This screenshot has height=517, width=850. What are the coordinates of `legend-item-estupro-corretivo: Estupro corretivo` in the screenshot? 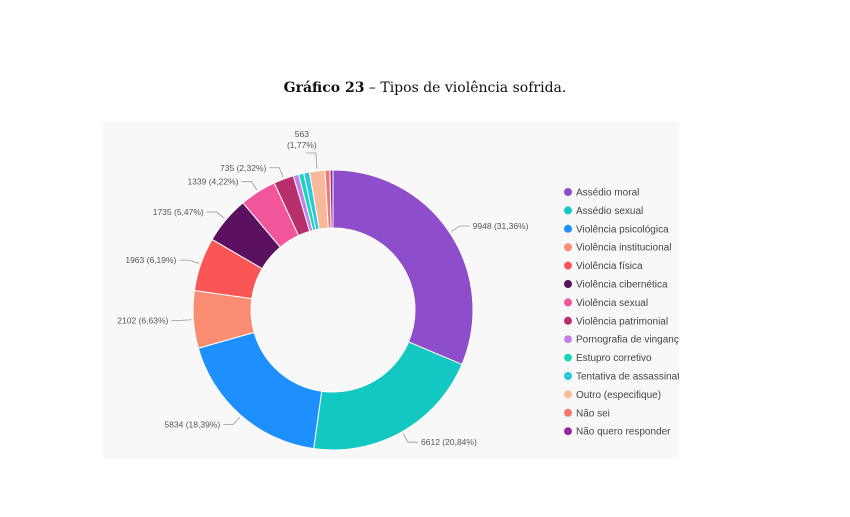 It's located at (614, 358).